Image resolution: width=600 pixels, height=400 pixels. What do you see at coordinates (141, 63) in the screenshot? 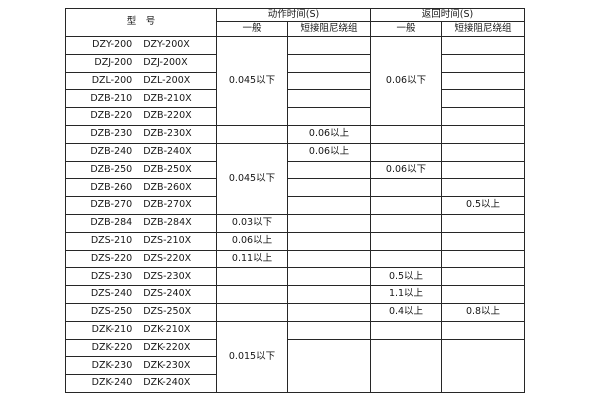
I see `model-cell: DZJ-200 DZJ-200X` at bounding box center [141, 63].